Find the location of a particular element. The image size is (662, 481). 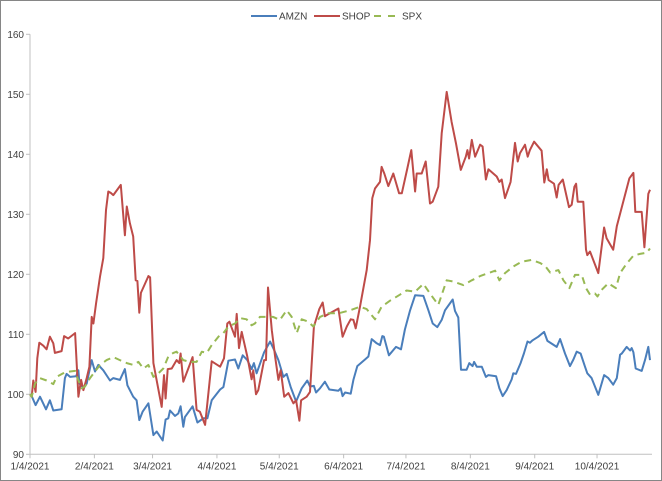

y-tick-label: 90 is located at coordinates (19, 455).